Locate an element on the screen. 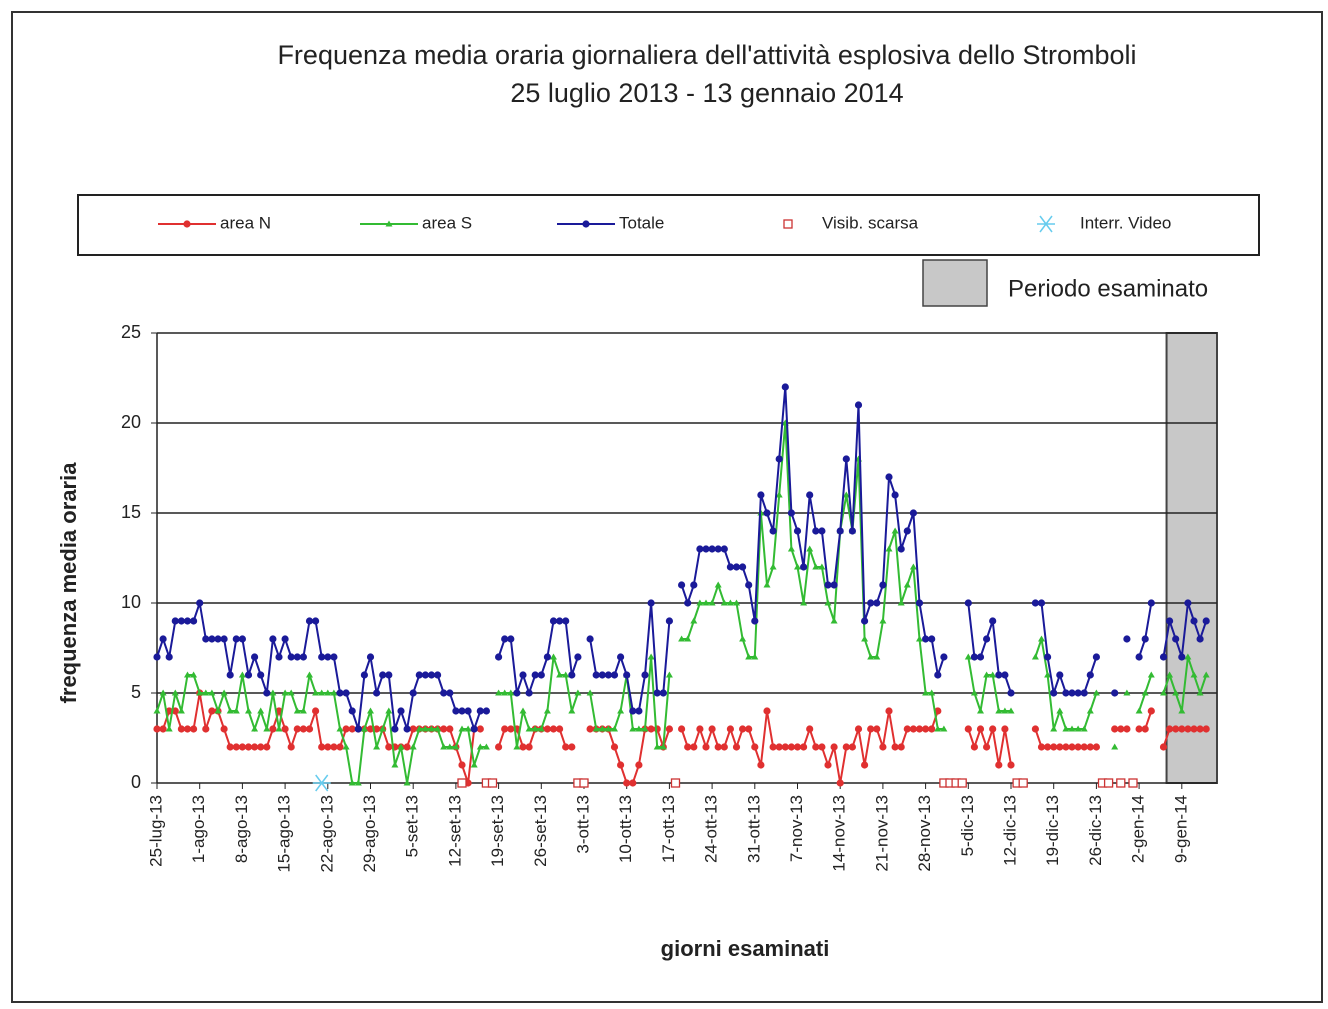  y-tick-label: 25 is located at coordinates (131, 332).